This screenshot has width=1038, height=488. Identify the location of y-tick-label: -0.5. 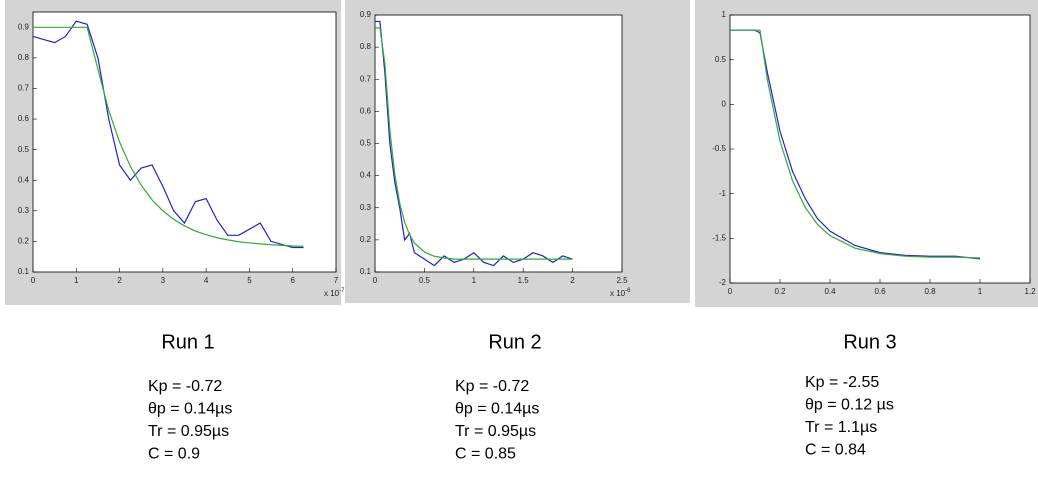
(719, 148).